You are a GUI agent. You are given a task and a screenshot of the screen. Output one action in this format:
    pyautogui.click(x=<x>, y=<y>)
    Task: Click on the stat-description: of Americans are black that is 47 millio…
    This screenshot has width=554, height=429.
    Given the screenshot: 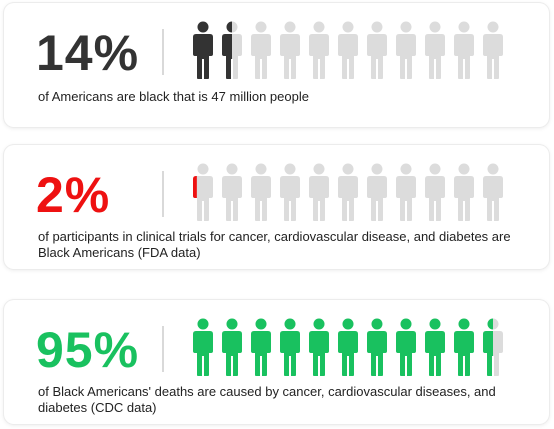 What is the action you would take?
    pyautogui.click(x=173, y=96)
    